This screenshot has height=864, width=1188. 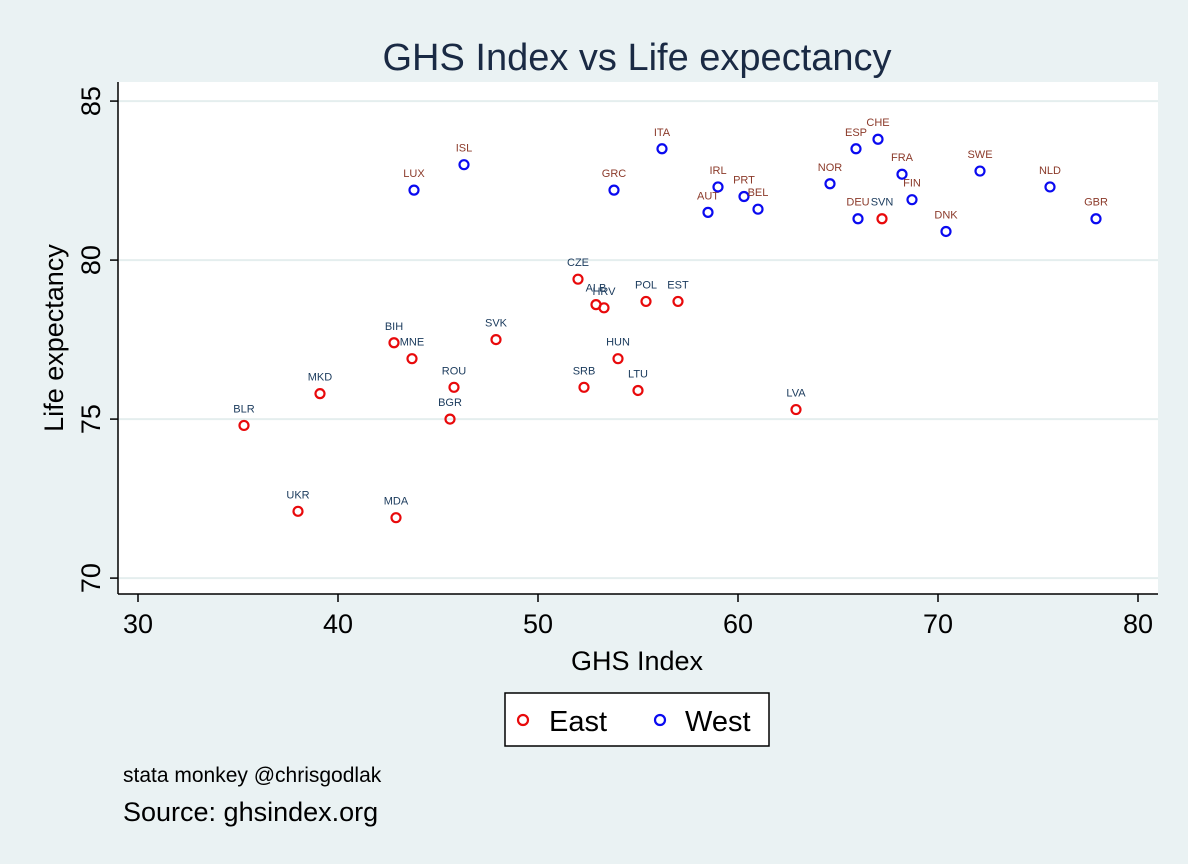 I want to click on point-label-dnk: DNK, so click(x=946, y=215).